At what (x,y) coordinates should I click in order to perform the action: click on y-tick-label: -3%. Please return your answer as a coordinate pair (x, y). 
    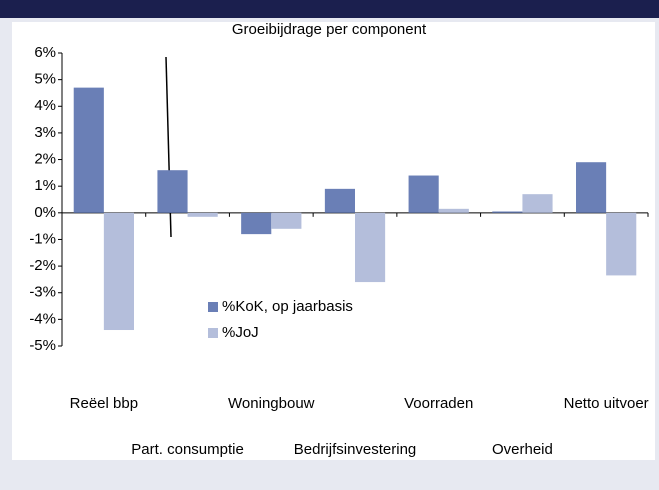
    Looking at the image, I should click on (42, 292).